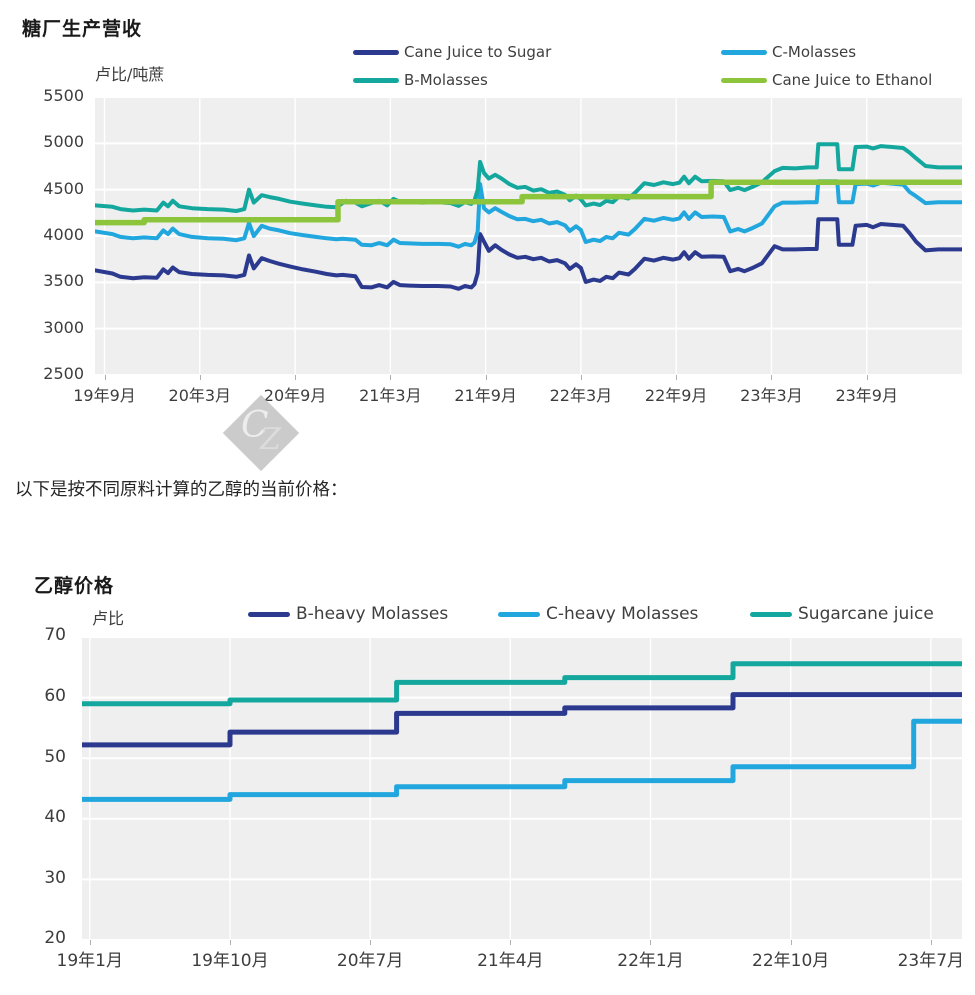 Image resolution: width=975 pixels, height=995 pixels. I want to click on ethanol-x-tick-label: 19年10月, so click(230, 961).